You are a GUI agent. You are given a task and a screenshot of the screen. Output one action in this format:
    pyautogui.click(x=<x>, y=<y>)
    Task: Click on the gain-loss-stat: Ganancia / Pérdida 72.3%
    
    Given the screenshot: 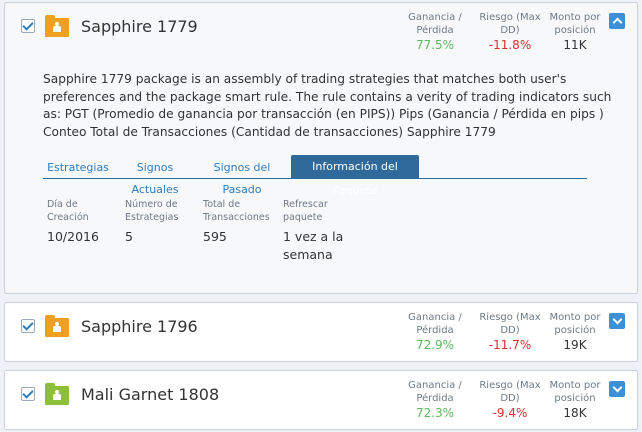 What is the action you would take?
    pyautogui.click(x=435, y=399)
    